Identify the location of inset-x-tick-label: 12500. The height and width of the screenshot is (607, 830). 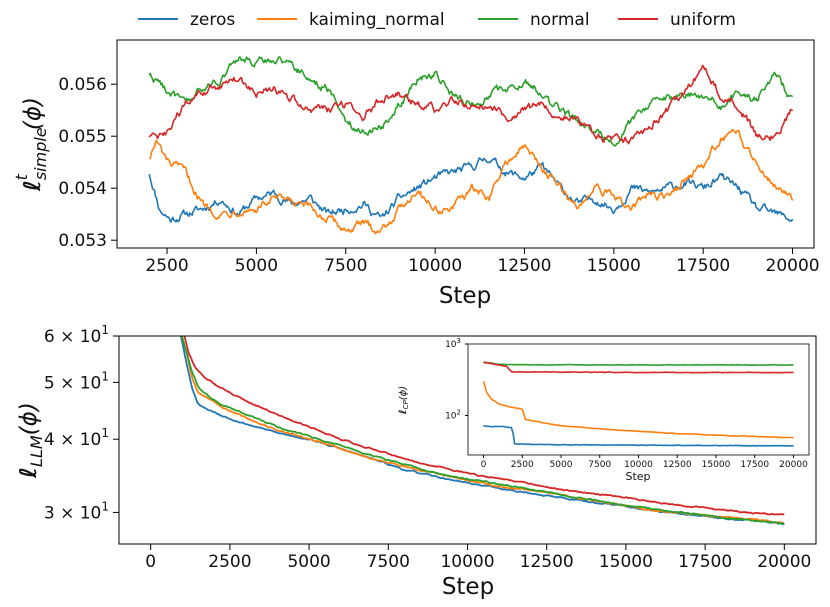
(677, 465).